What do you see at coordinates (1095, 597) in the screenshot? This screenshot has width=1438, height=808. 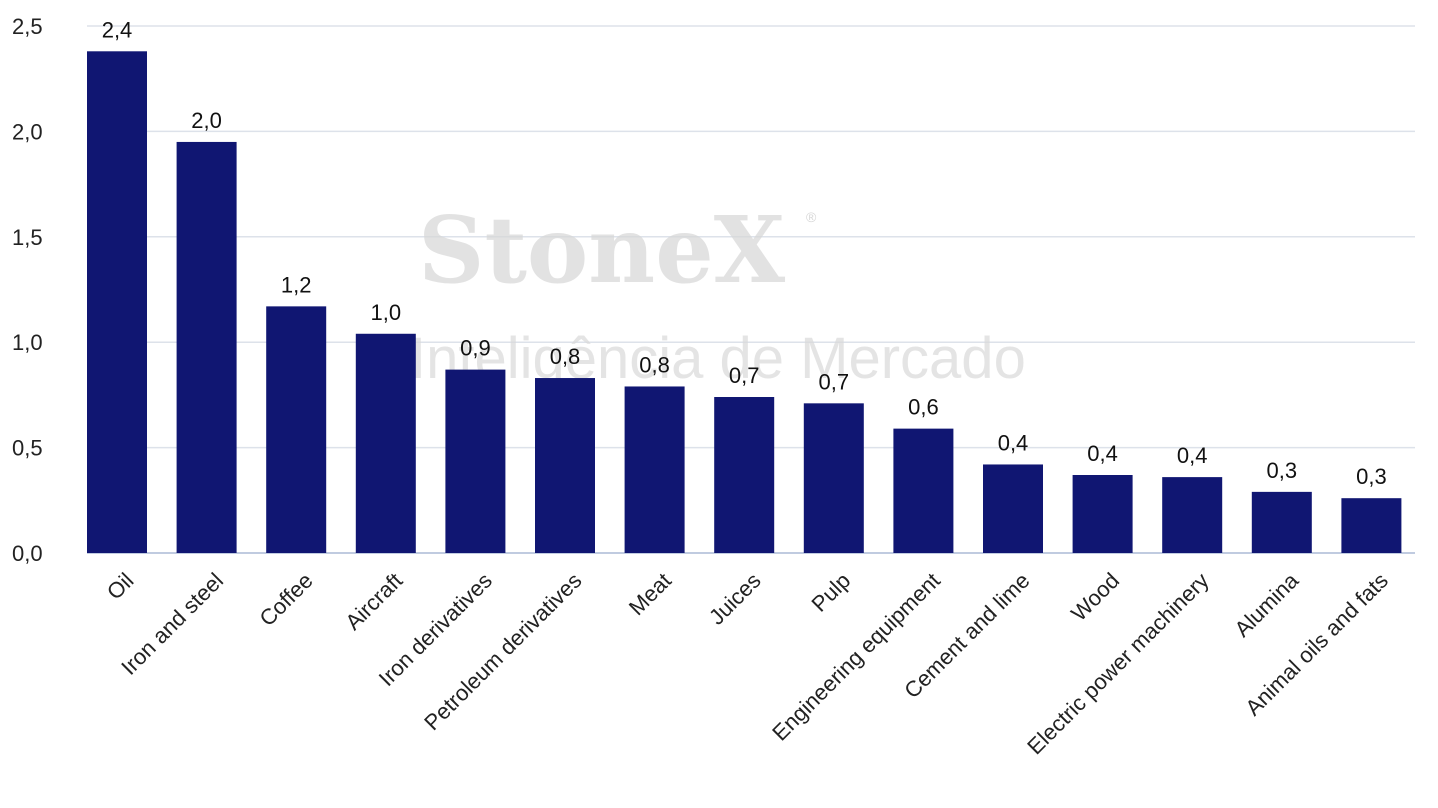 I see `x-tick-label: Wood` at bounding box center [1095, 597].